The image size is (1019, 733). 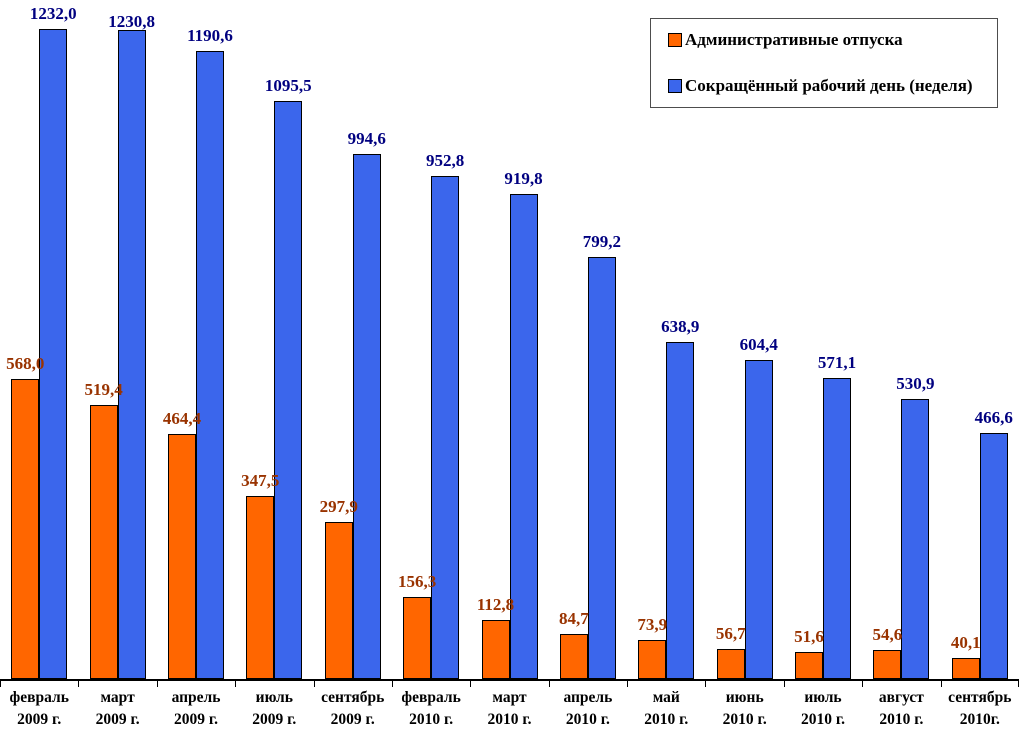 I want to click on value-label: 530,9, so click(x=915, y=383).